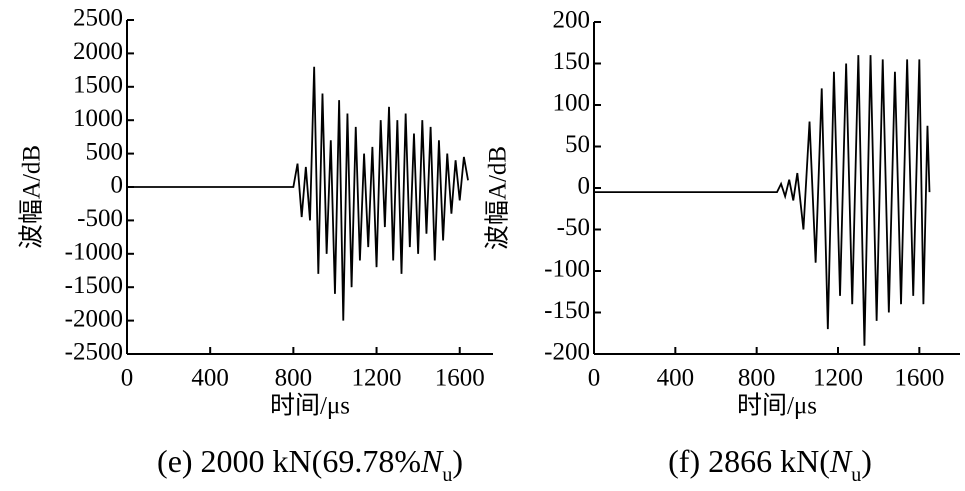 The image size is (965, 491). Describe the element at coordinates (94, 252) in the screenshot. I see `y-tick-label: -1000` at that location.